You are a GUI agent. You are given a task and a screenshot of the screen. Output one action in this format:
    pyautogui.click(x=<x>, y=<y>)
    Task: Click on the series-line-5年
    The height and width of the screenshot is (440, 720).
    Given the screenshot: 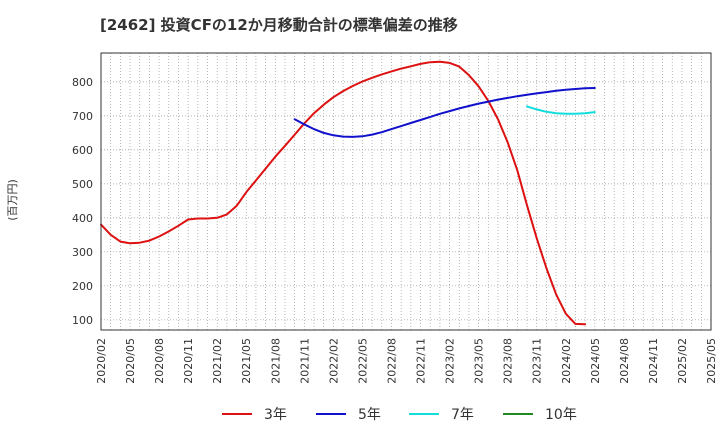 What is the action you would take?
    pyautogui.click(x=444, y=112)
    